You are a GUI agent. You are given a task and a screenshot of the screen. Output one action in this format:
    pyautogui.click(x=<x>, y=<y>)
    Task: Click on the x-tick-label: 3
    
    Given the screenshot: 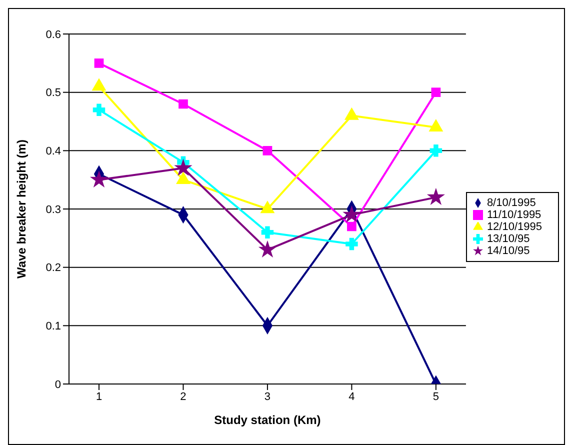 What is the action you would take?
    pyautogui.click(x=267, y=396)
    